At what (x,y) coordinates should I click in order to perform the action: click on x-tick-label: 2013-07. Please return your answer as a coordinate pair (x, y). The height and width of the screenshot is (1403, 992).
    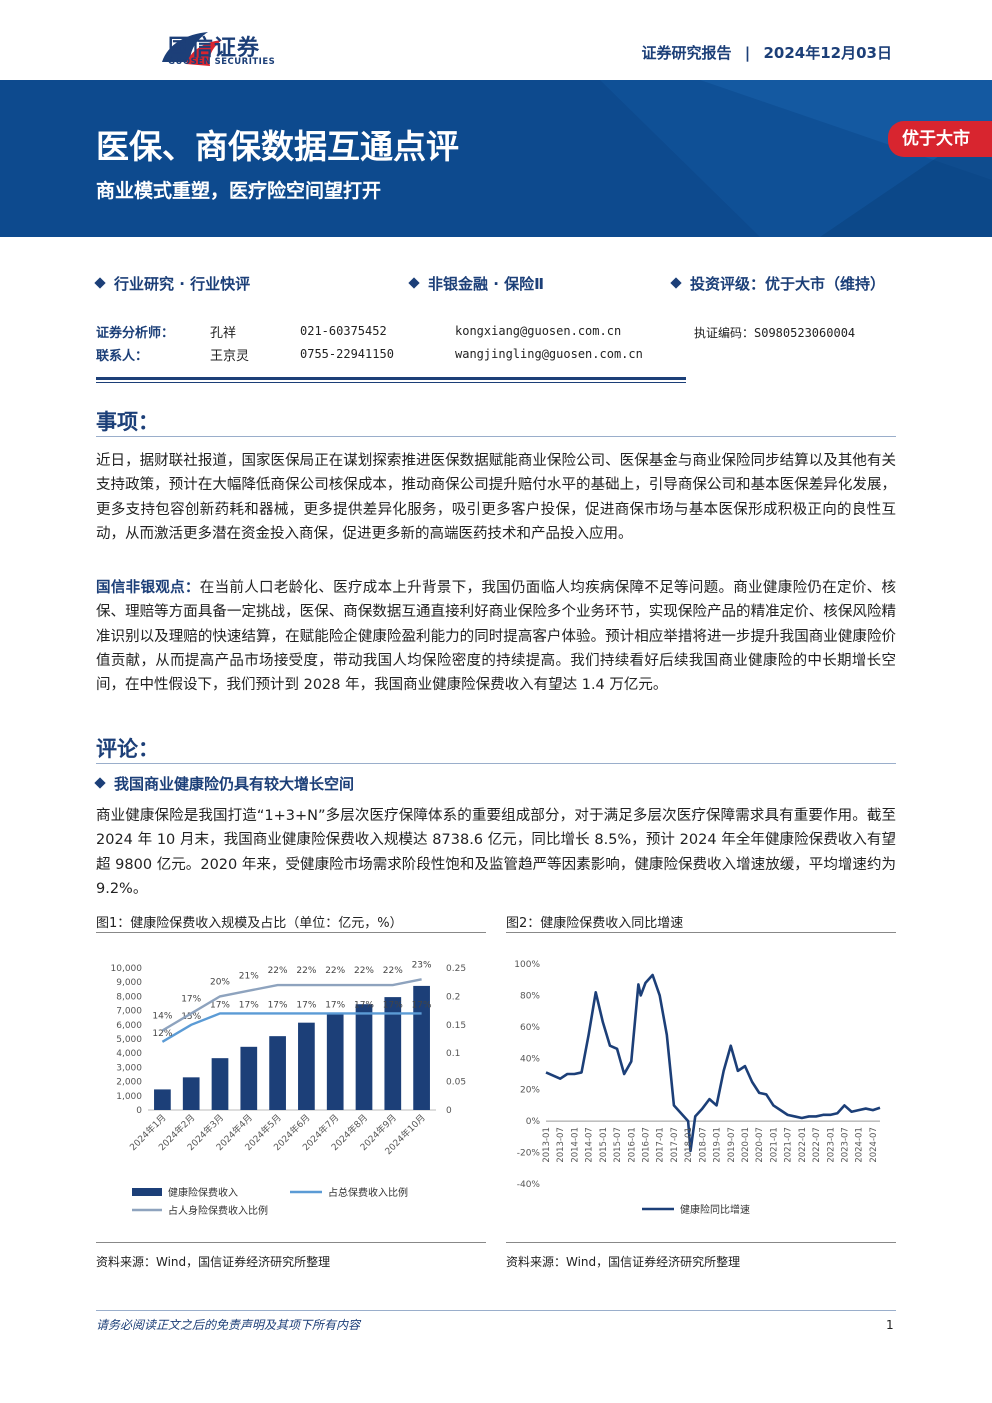
    Looking at the image, I should click on (561, 1145).